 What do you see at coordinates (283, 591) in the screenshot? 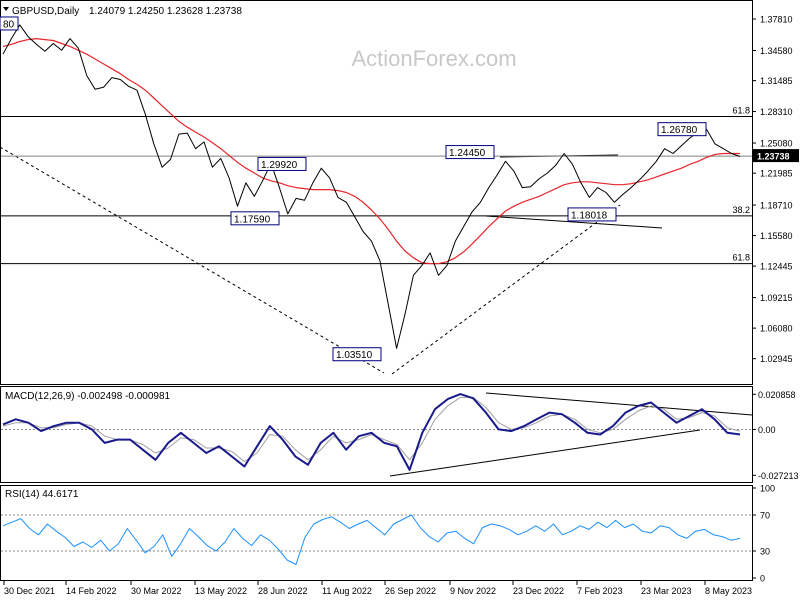
I see `x-tick-label: 28 Jun 2022` at bounding box center [283, 591].